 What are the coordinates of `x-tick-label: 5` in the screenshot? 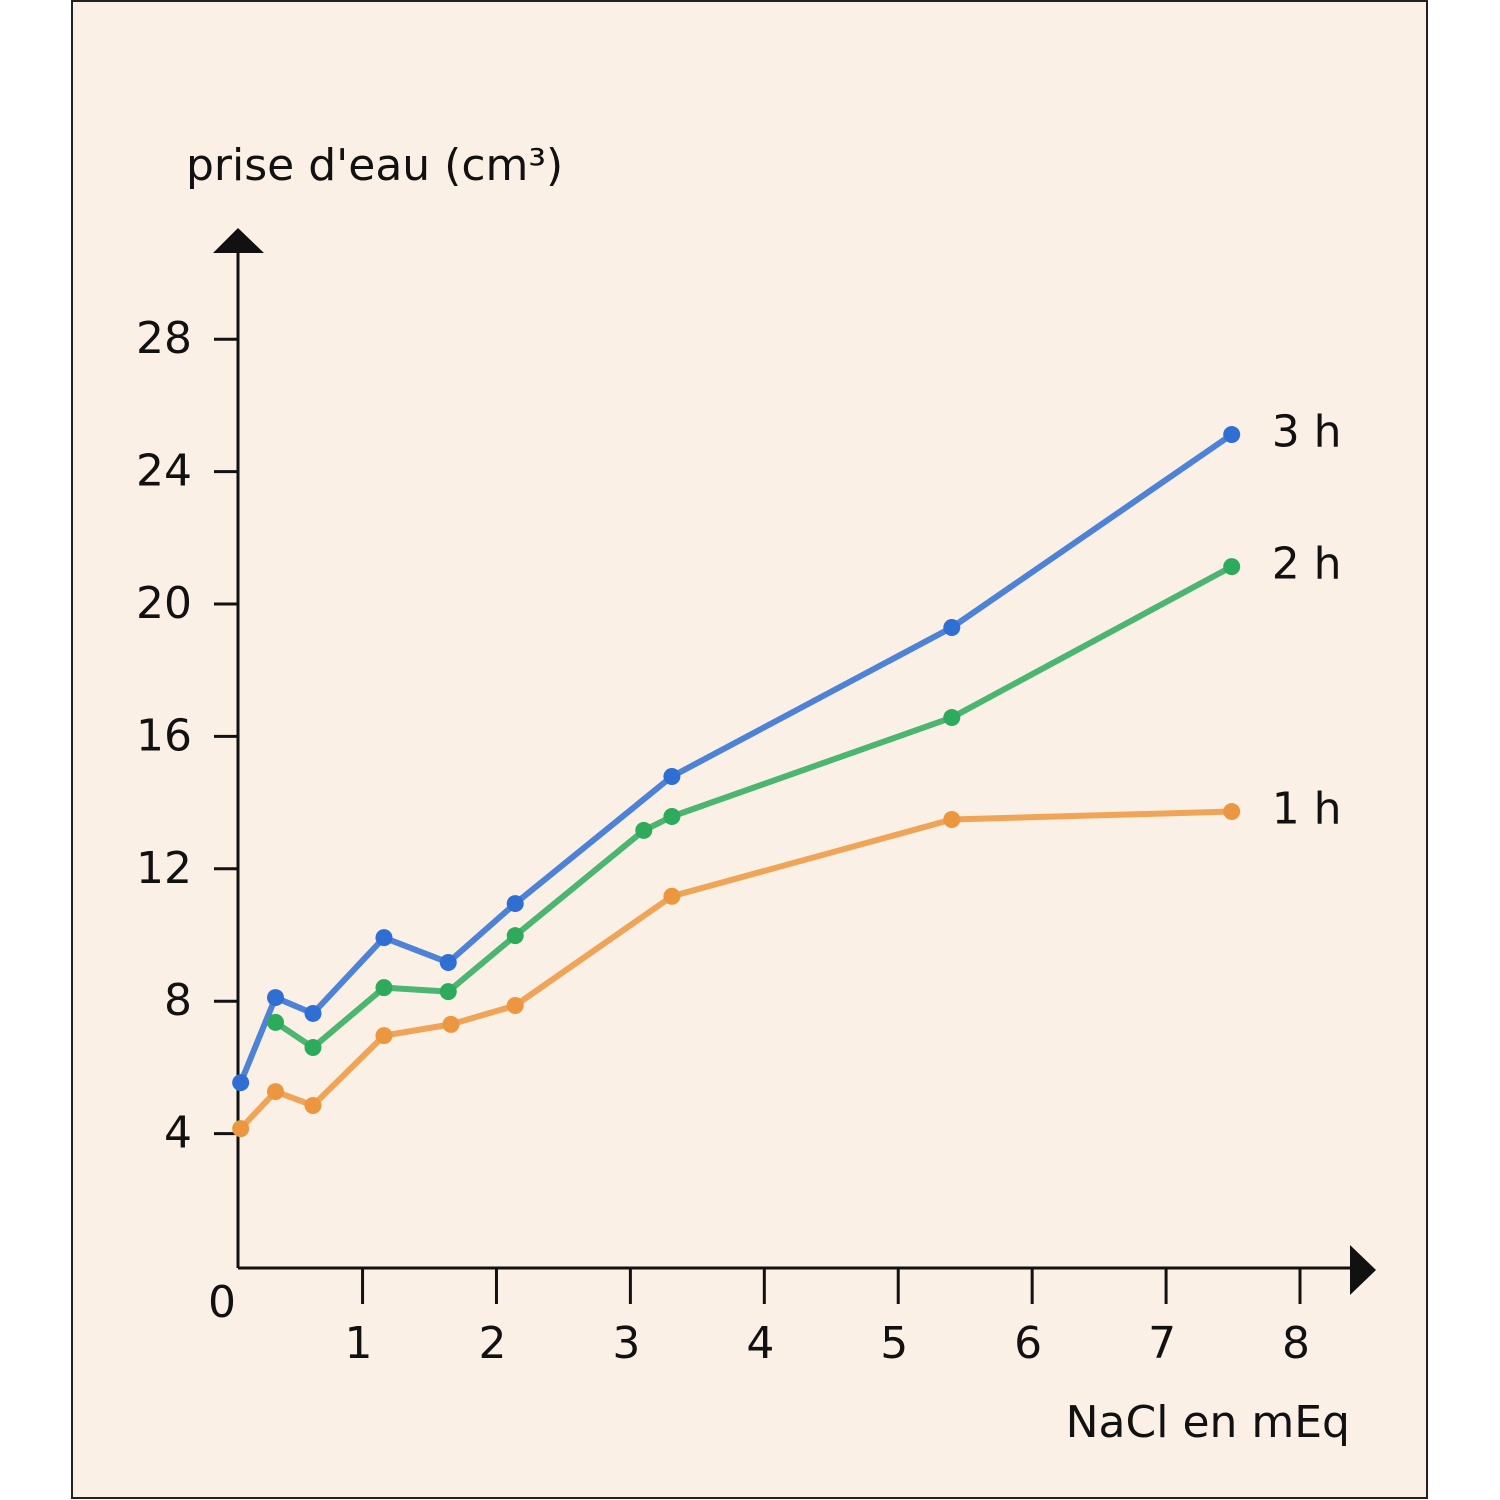 It's located at (894, 1343).